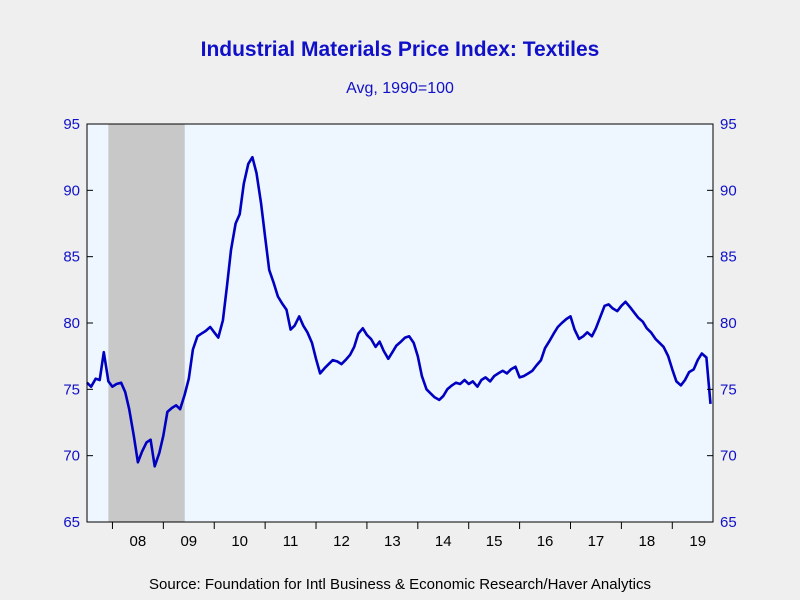 Image resolution: width=800 pixels, height=600 pixels. I want to click on x-tick-label: 17, so click(596, 541).